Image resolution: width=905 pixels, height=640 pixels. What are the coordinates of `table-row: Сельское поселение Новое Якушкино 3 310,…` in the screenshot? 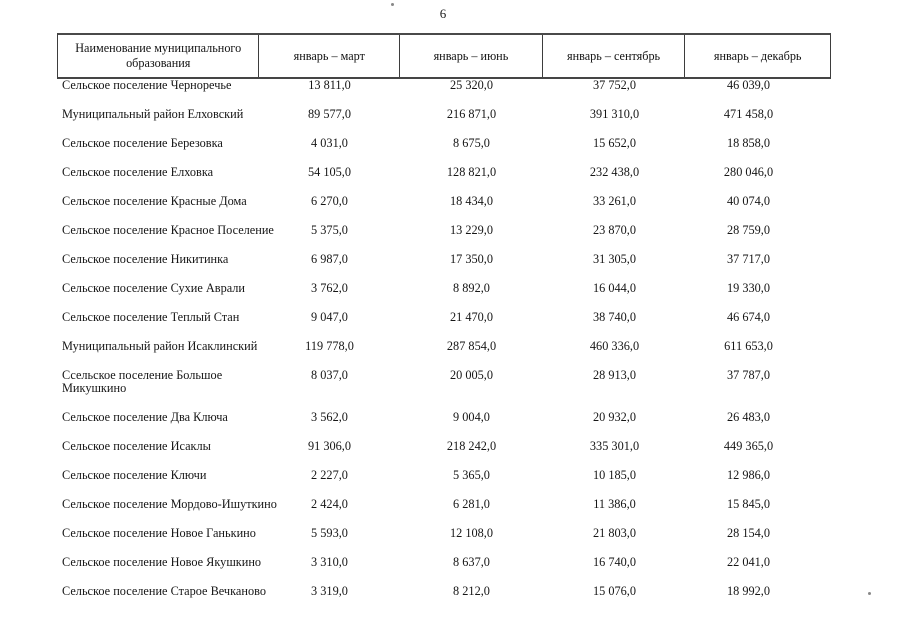 It's located at (444, 570).